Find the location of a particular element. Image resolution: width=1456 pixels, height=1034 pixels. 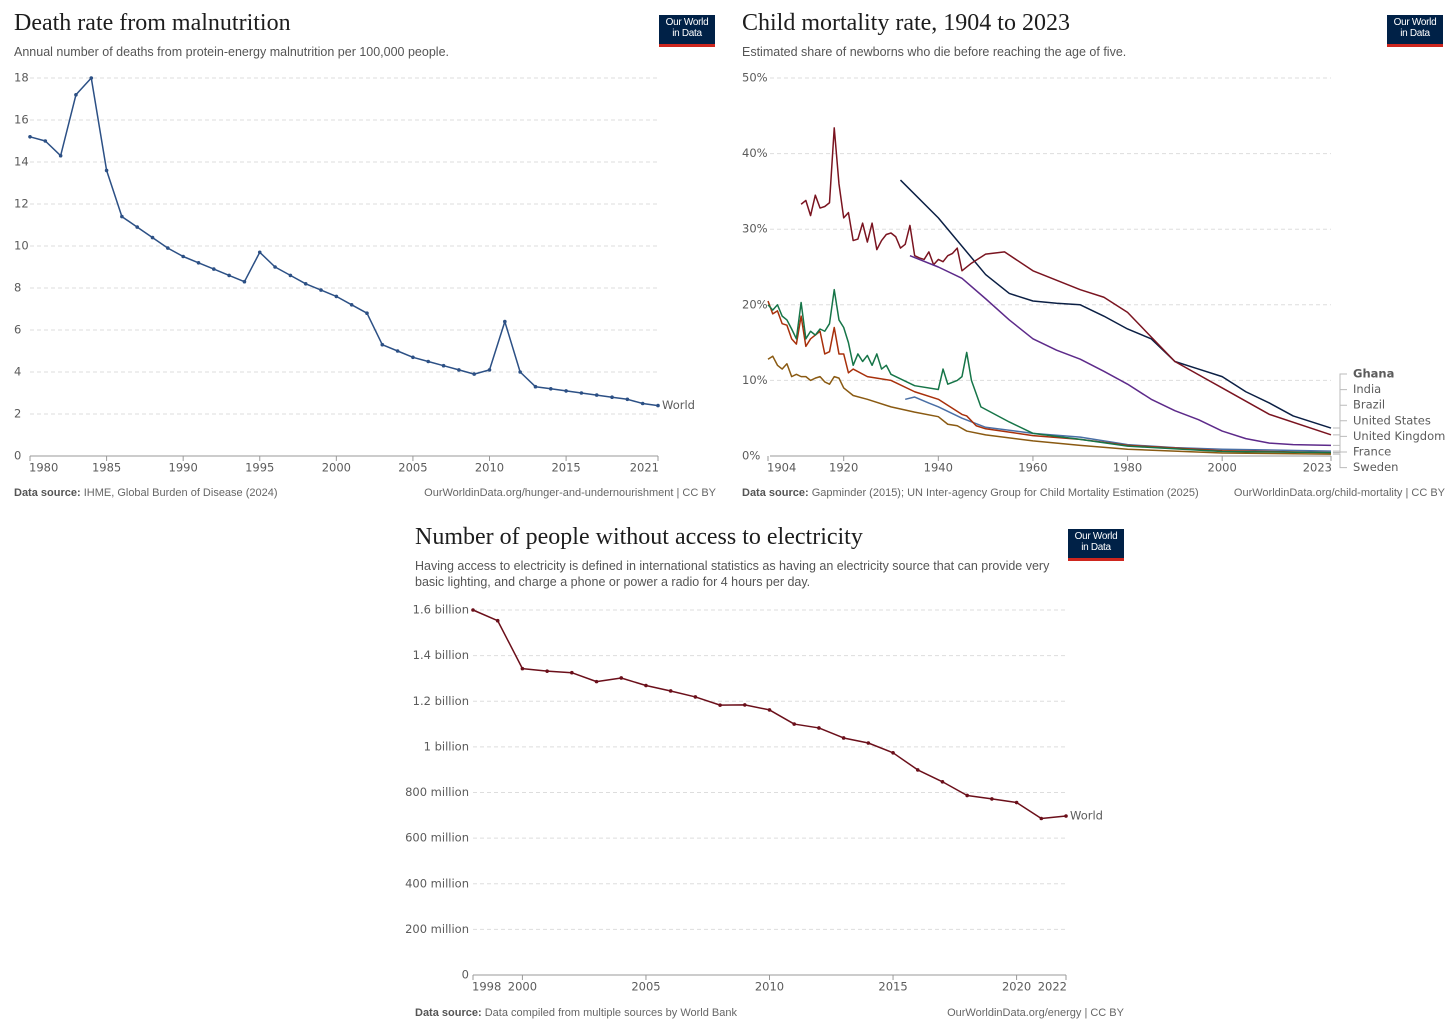

y-tick-label: 600 million is located at coordinates (437, 838).